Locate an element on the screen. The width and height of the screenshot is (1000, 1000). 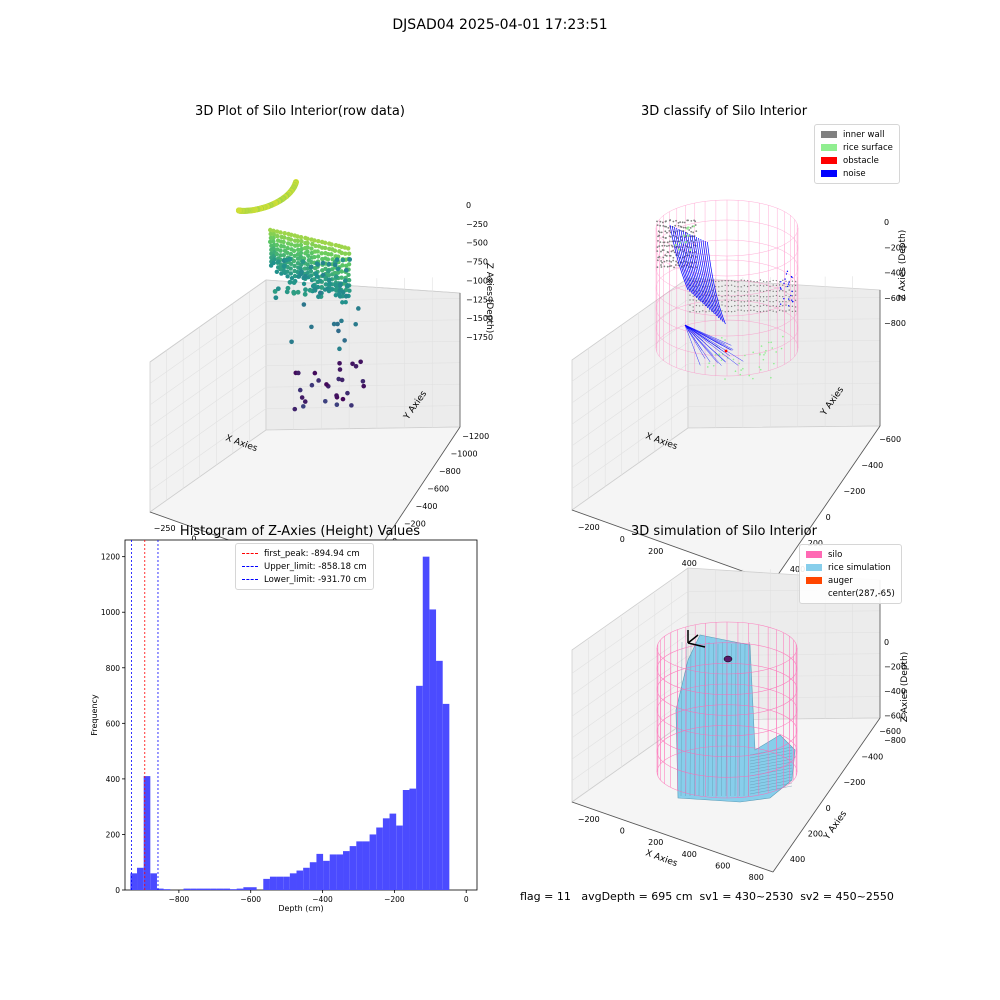
z-tick-label: −500 is located at coordinates (477, 243).